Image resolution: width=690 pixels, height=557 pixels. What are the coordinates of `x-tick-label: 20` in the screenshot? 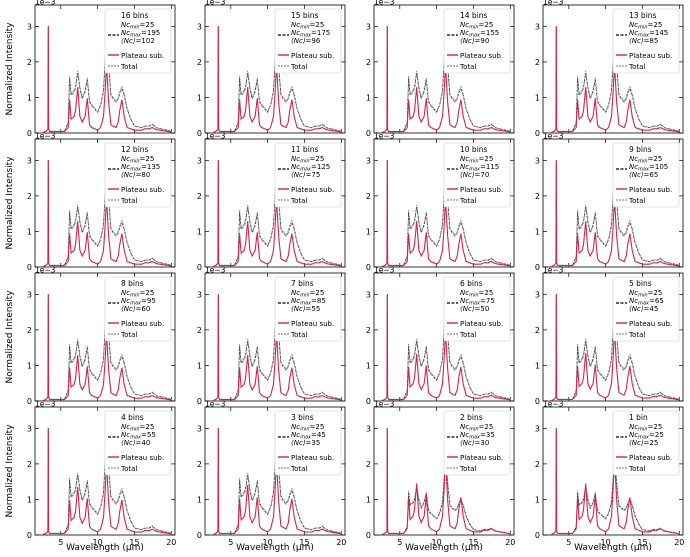 It's located at (679, 542).